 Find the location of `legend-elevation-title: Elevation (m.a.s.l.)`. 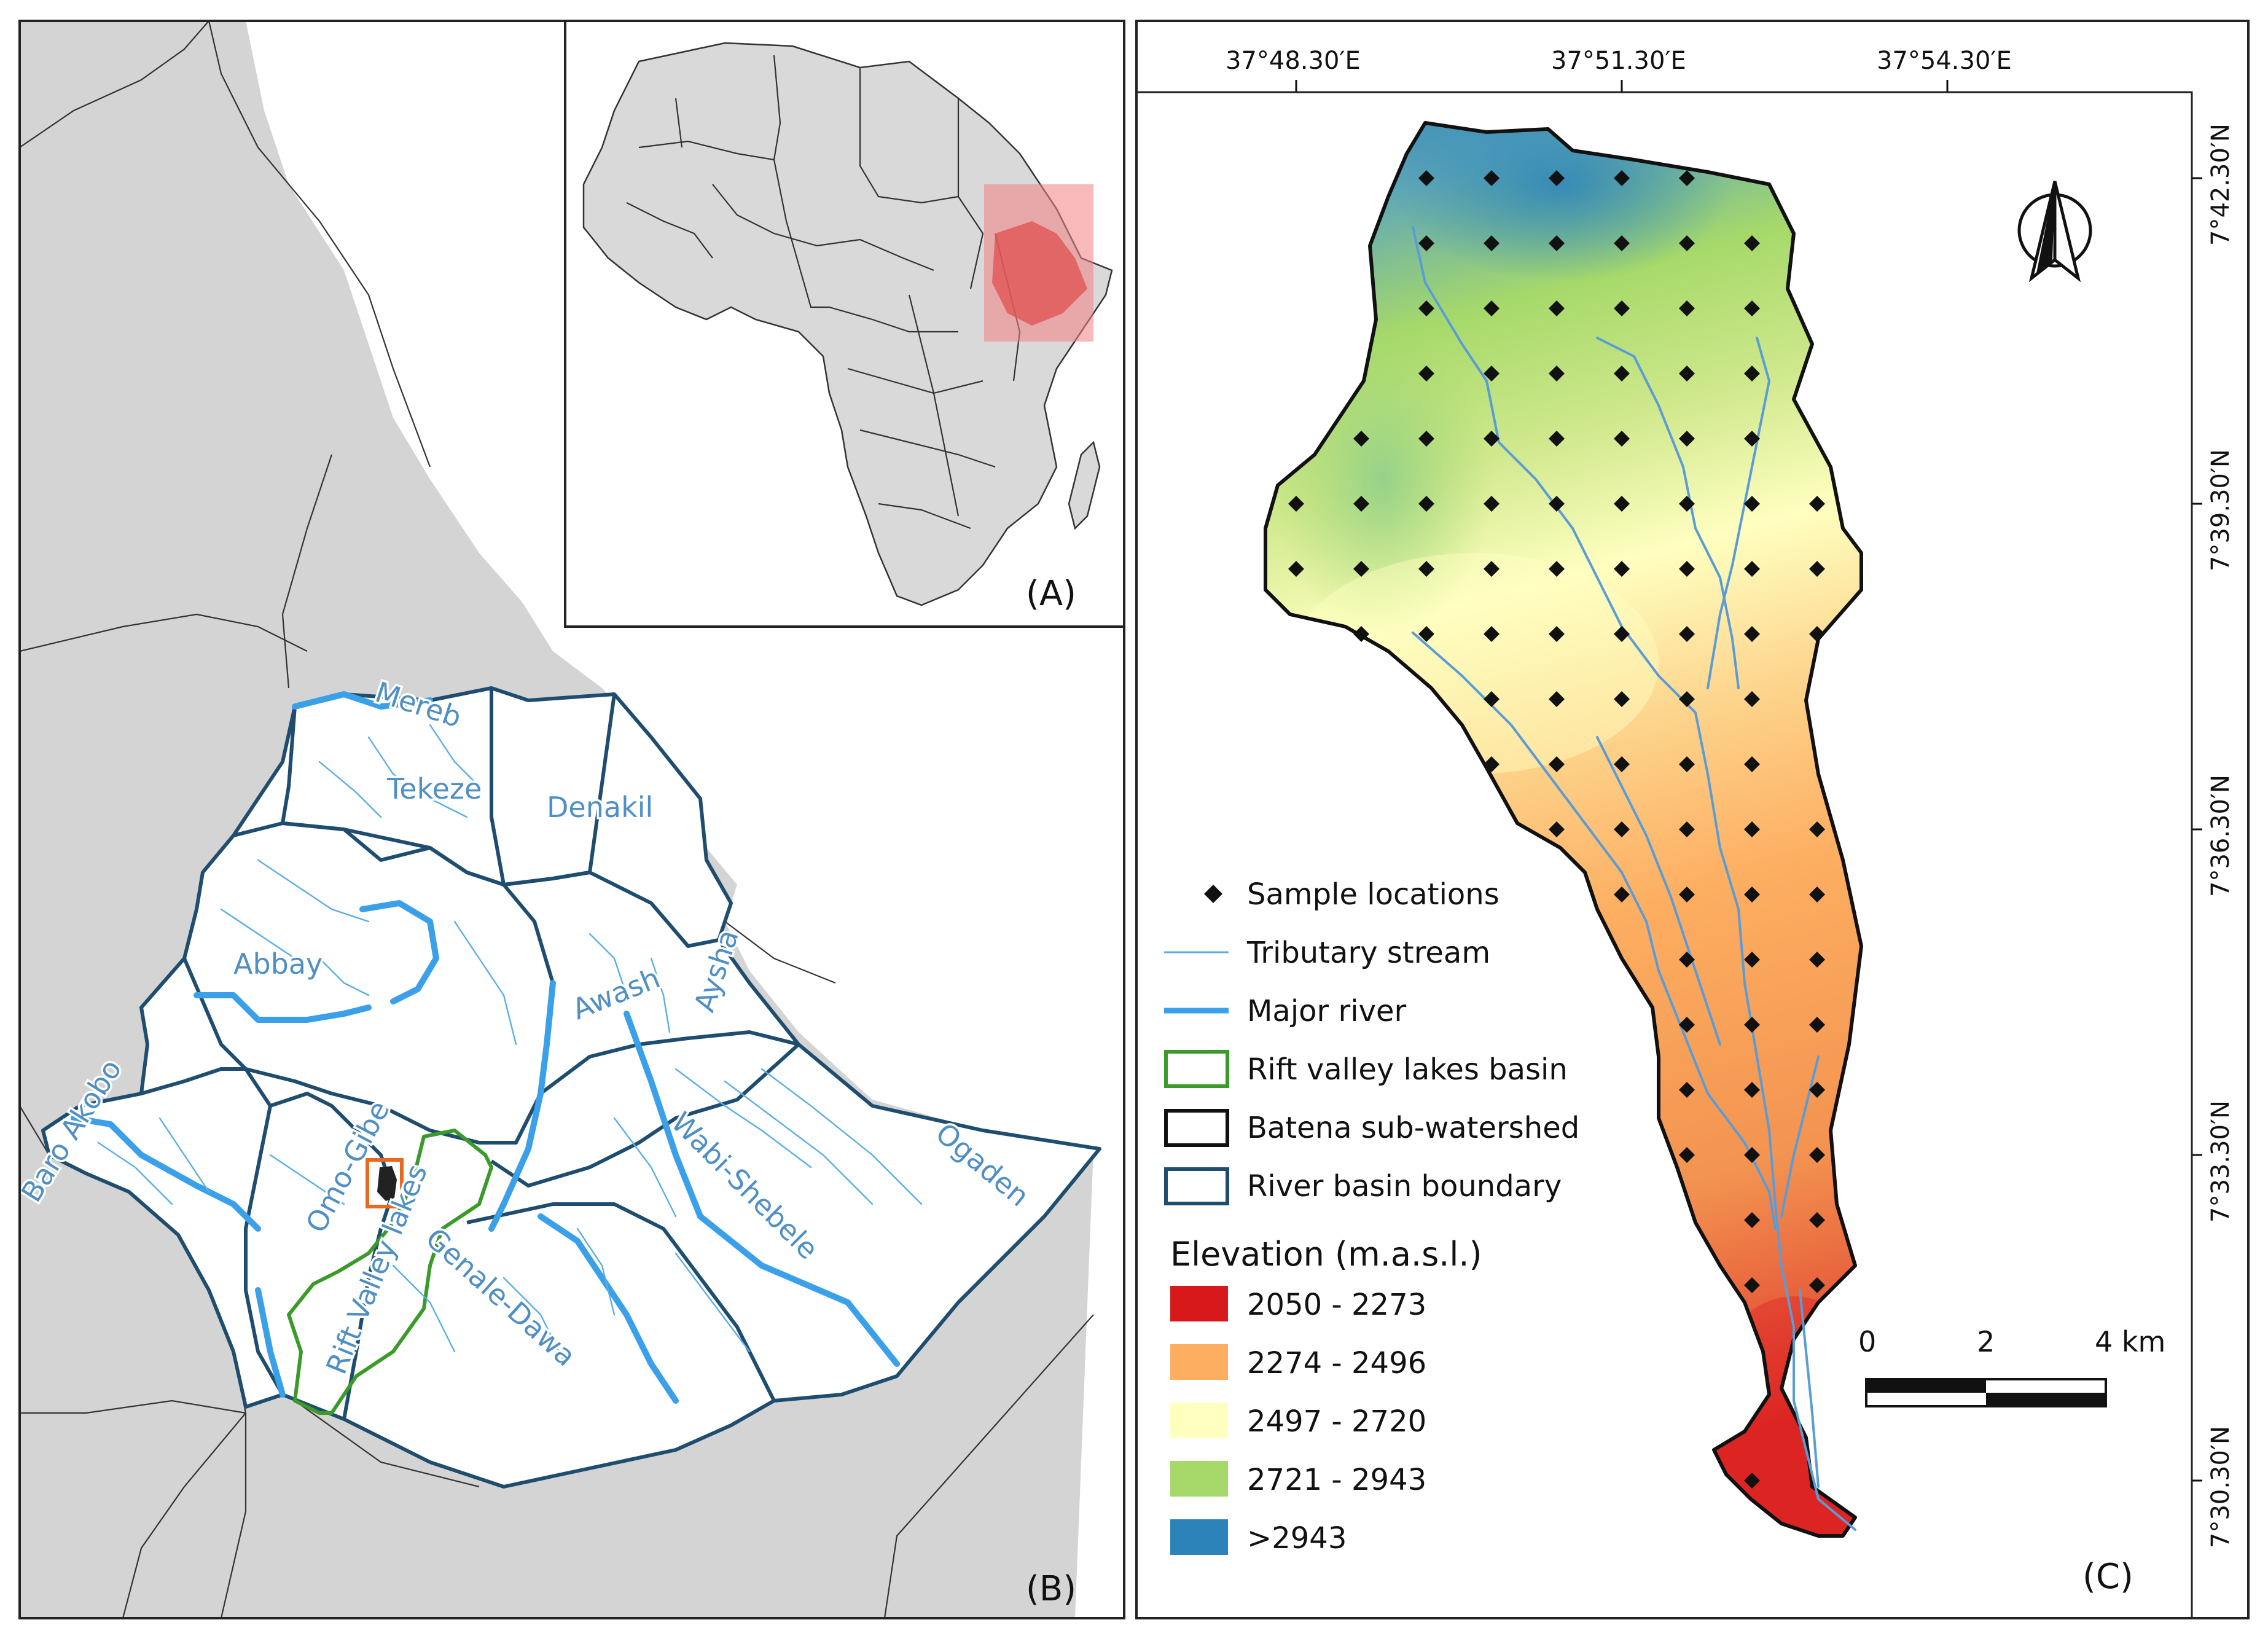

legend-elevation-title: Elevation (m.a.s.l.) is located at coordinates (1326, 1254).